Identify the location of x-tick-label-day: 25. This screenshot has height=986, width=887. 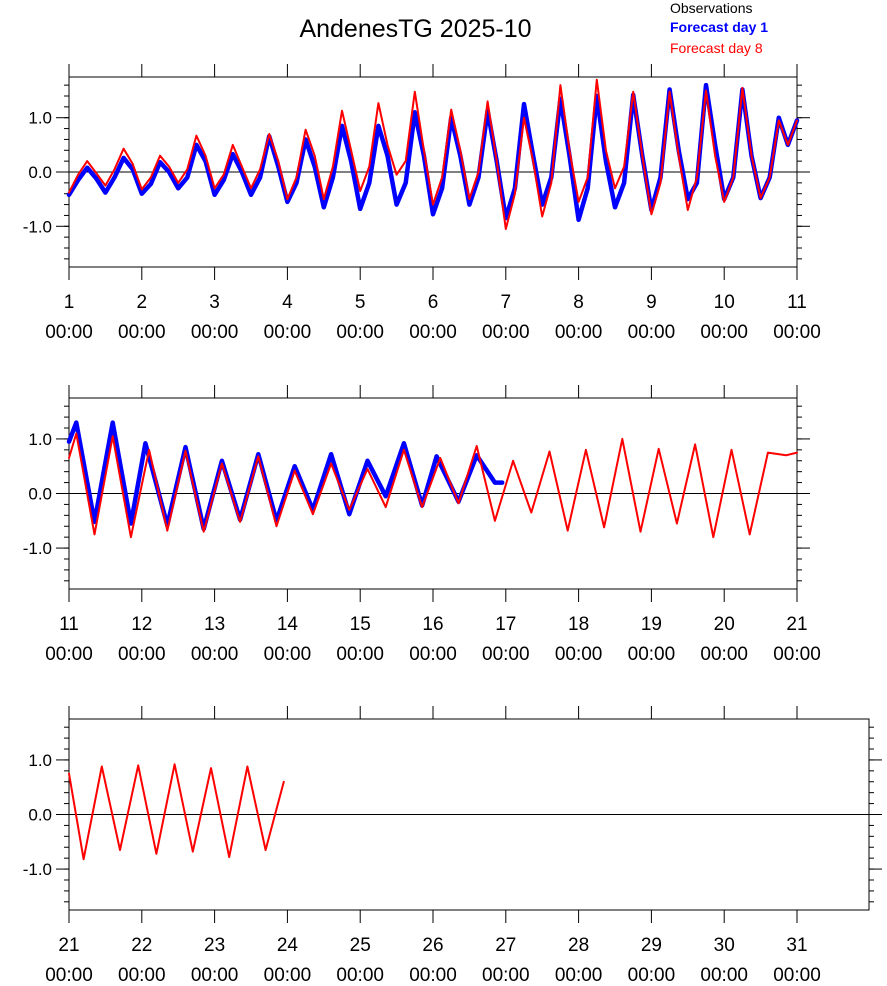
(360, 945).